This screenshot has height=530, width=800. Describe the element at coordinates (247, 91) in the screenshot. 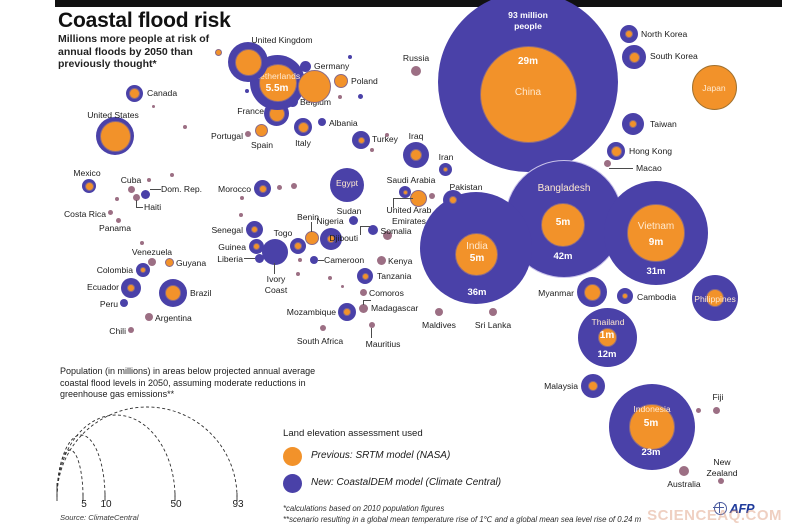

I see `bubble-denmark-small` at that location.